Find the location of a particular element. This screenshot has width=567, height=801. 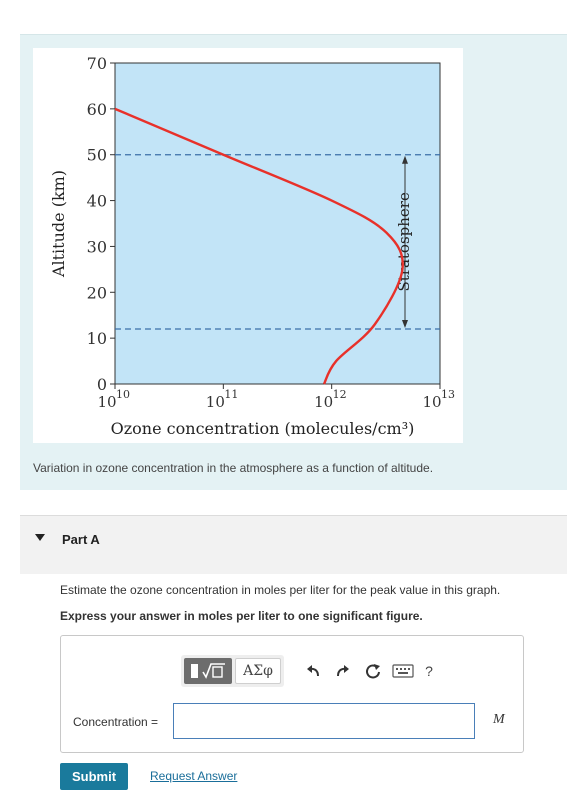

unit-label: M is located at coordinates (499, 719).